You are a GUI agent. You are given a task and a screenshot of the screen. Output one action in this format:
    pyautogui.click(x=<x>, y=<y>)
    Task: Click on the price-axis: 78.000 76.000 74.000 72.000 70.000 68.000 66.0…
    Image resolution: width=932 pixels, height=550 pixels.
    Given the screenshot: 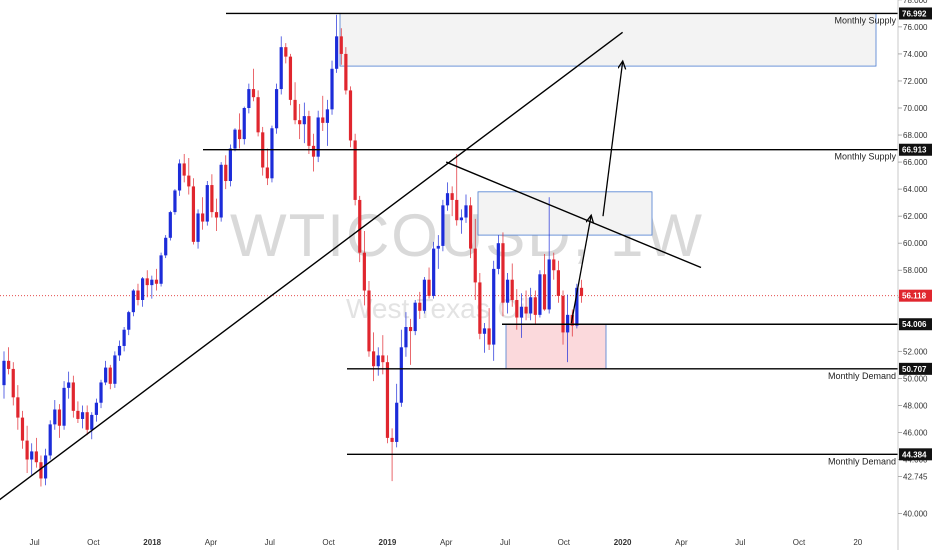 What is the action you would take?
    pyautogui.click(x=914, y=275)
    